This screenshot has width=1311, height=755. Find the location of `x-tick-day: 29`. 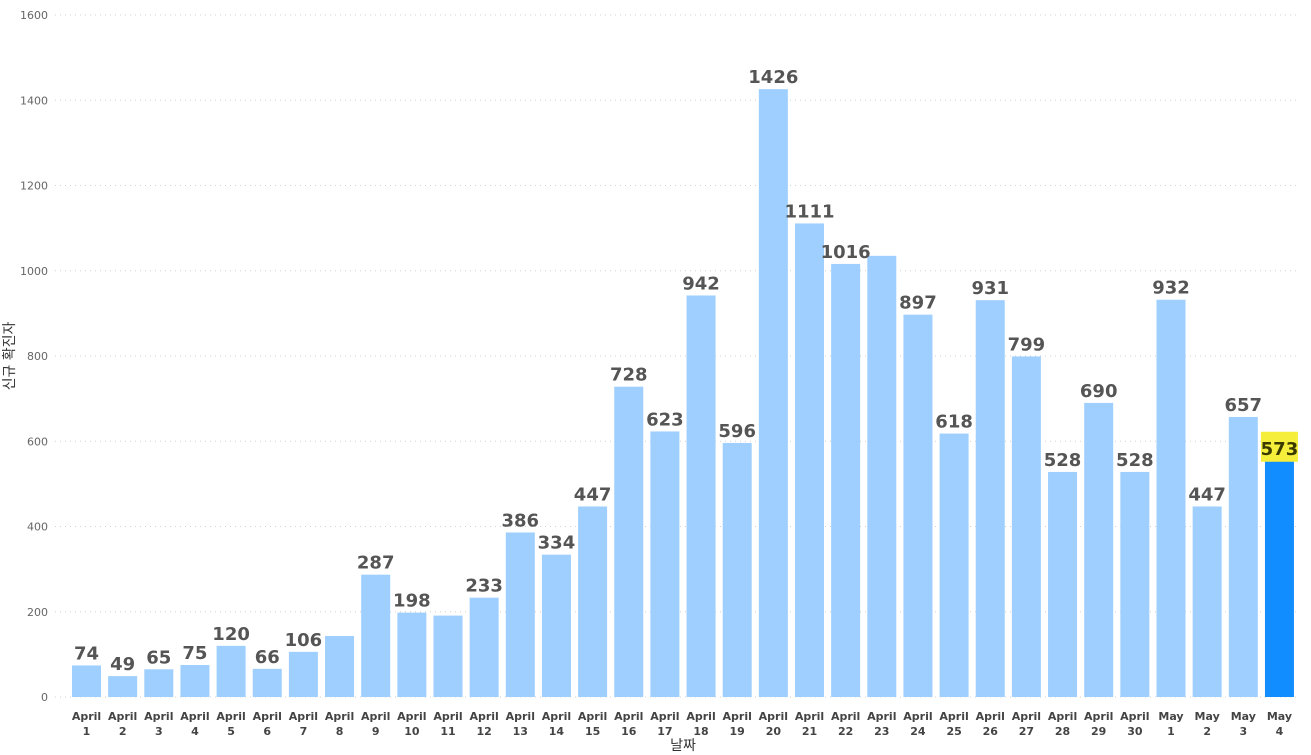

x-tick-day: 29 is located at coordinates (1098, 731).